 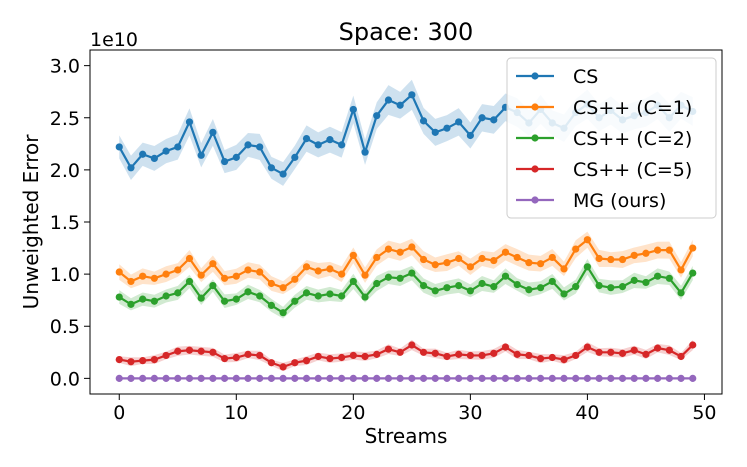 I want to click on y-tick-label: 1.5, so click(x=65, y=223).